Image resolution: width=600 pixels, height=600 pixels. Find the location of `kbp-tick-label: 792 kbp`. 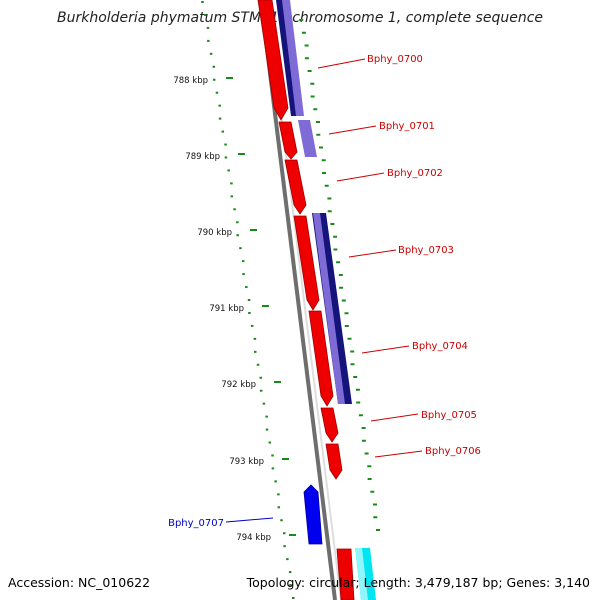

kbp-tick-label: 792 kbp is located at coordinates (238, 385).